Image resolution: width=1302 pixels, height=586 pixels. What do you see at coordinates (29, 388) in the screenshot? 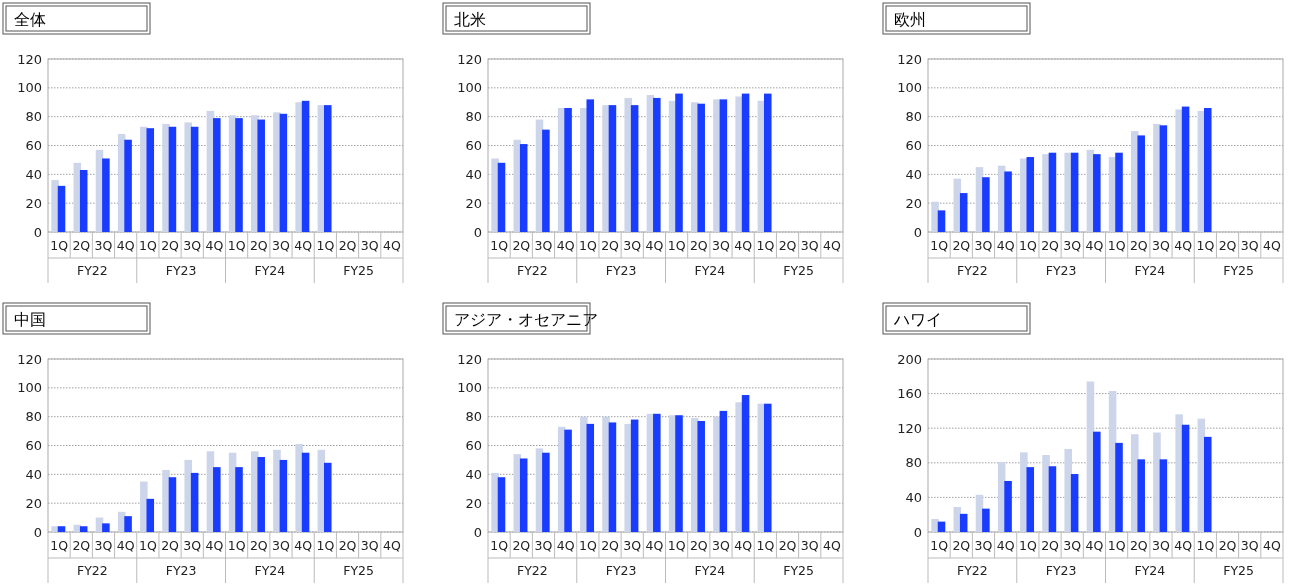
I see `y-tick-label: 100` at bounding box center [29, 388].